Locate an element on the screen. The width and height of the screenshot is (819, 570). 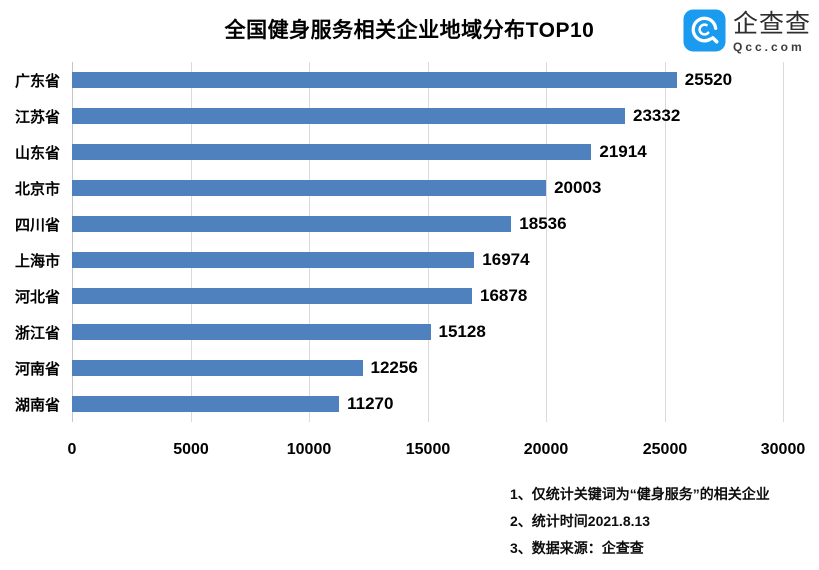
category-label: 江苏省 is located at coordinates (37, 117).